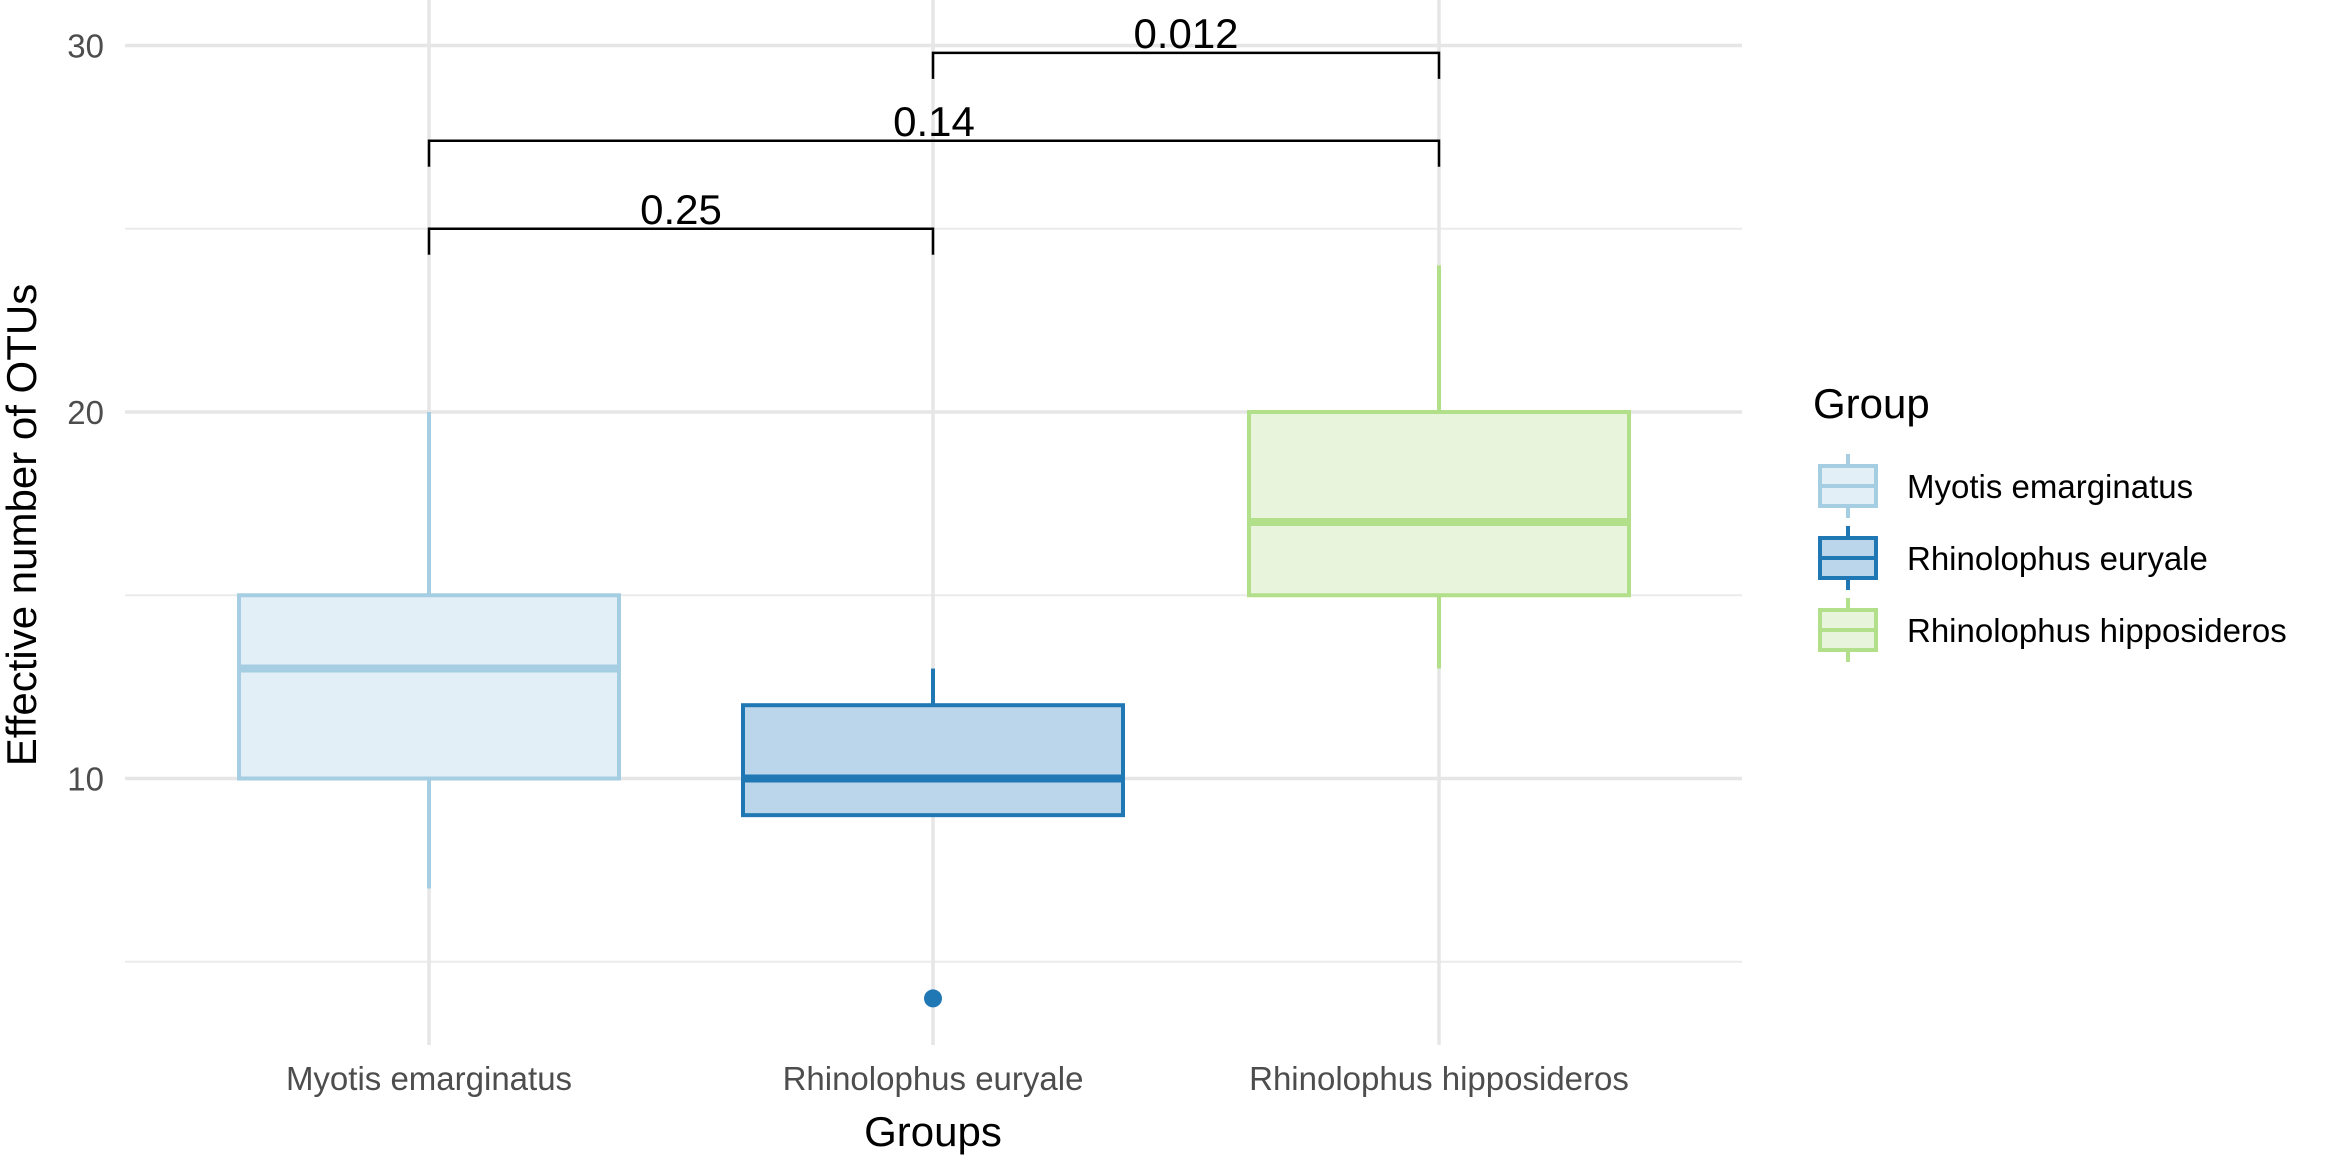 This screenshot has width=2338, height=1168. I want to click on legend-label: Rhinolophus euryale, so click(2057, 558).